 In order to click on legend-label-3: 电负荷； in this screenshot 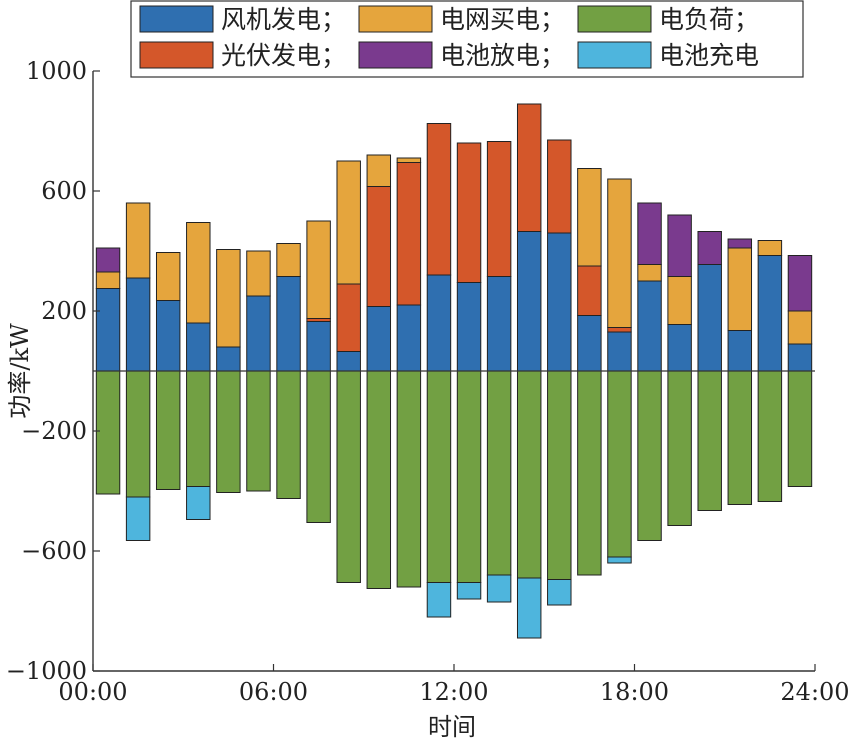, I will do `click(709, 19)`.